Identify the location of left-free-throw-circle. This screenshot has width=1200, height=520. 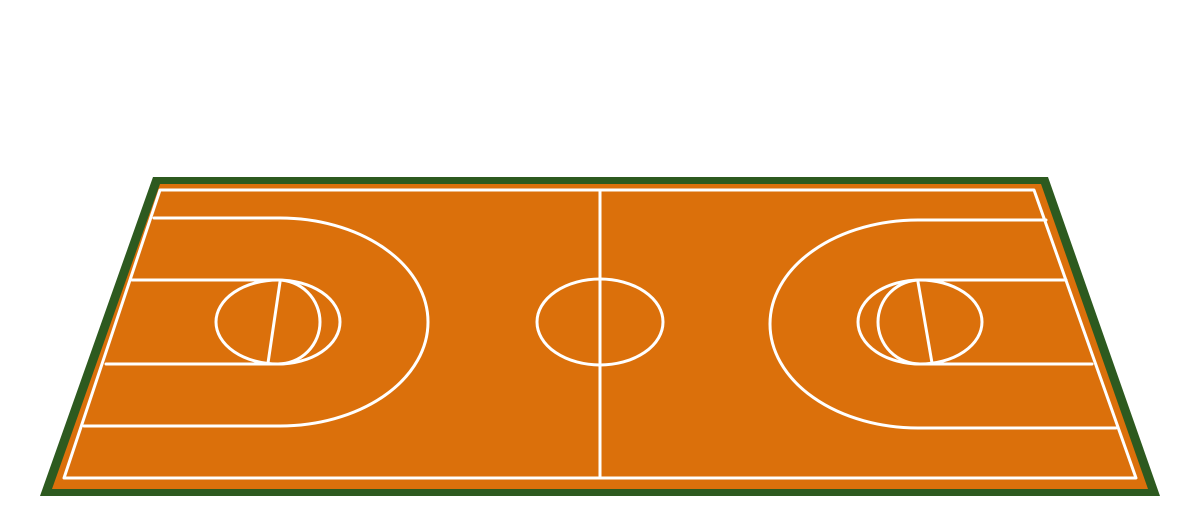
(278, 322).